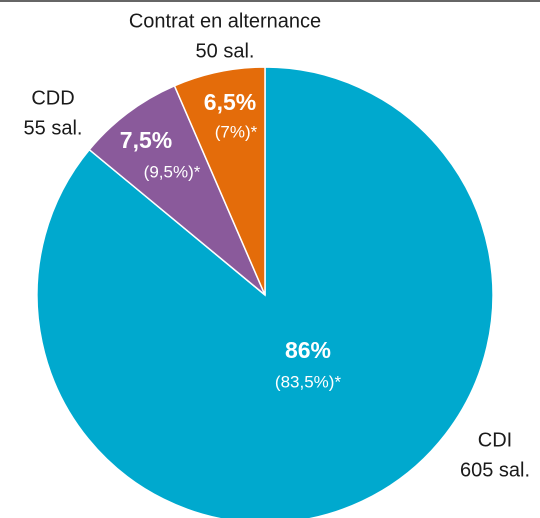 The image size is (540, 518). Describe the element at coordinates (172, 171) in the screenshot. I see `slice-comparison-label: (9,5%)*` at that location.